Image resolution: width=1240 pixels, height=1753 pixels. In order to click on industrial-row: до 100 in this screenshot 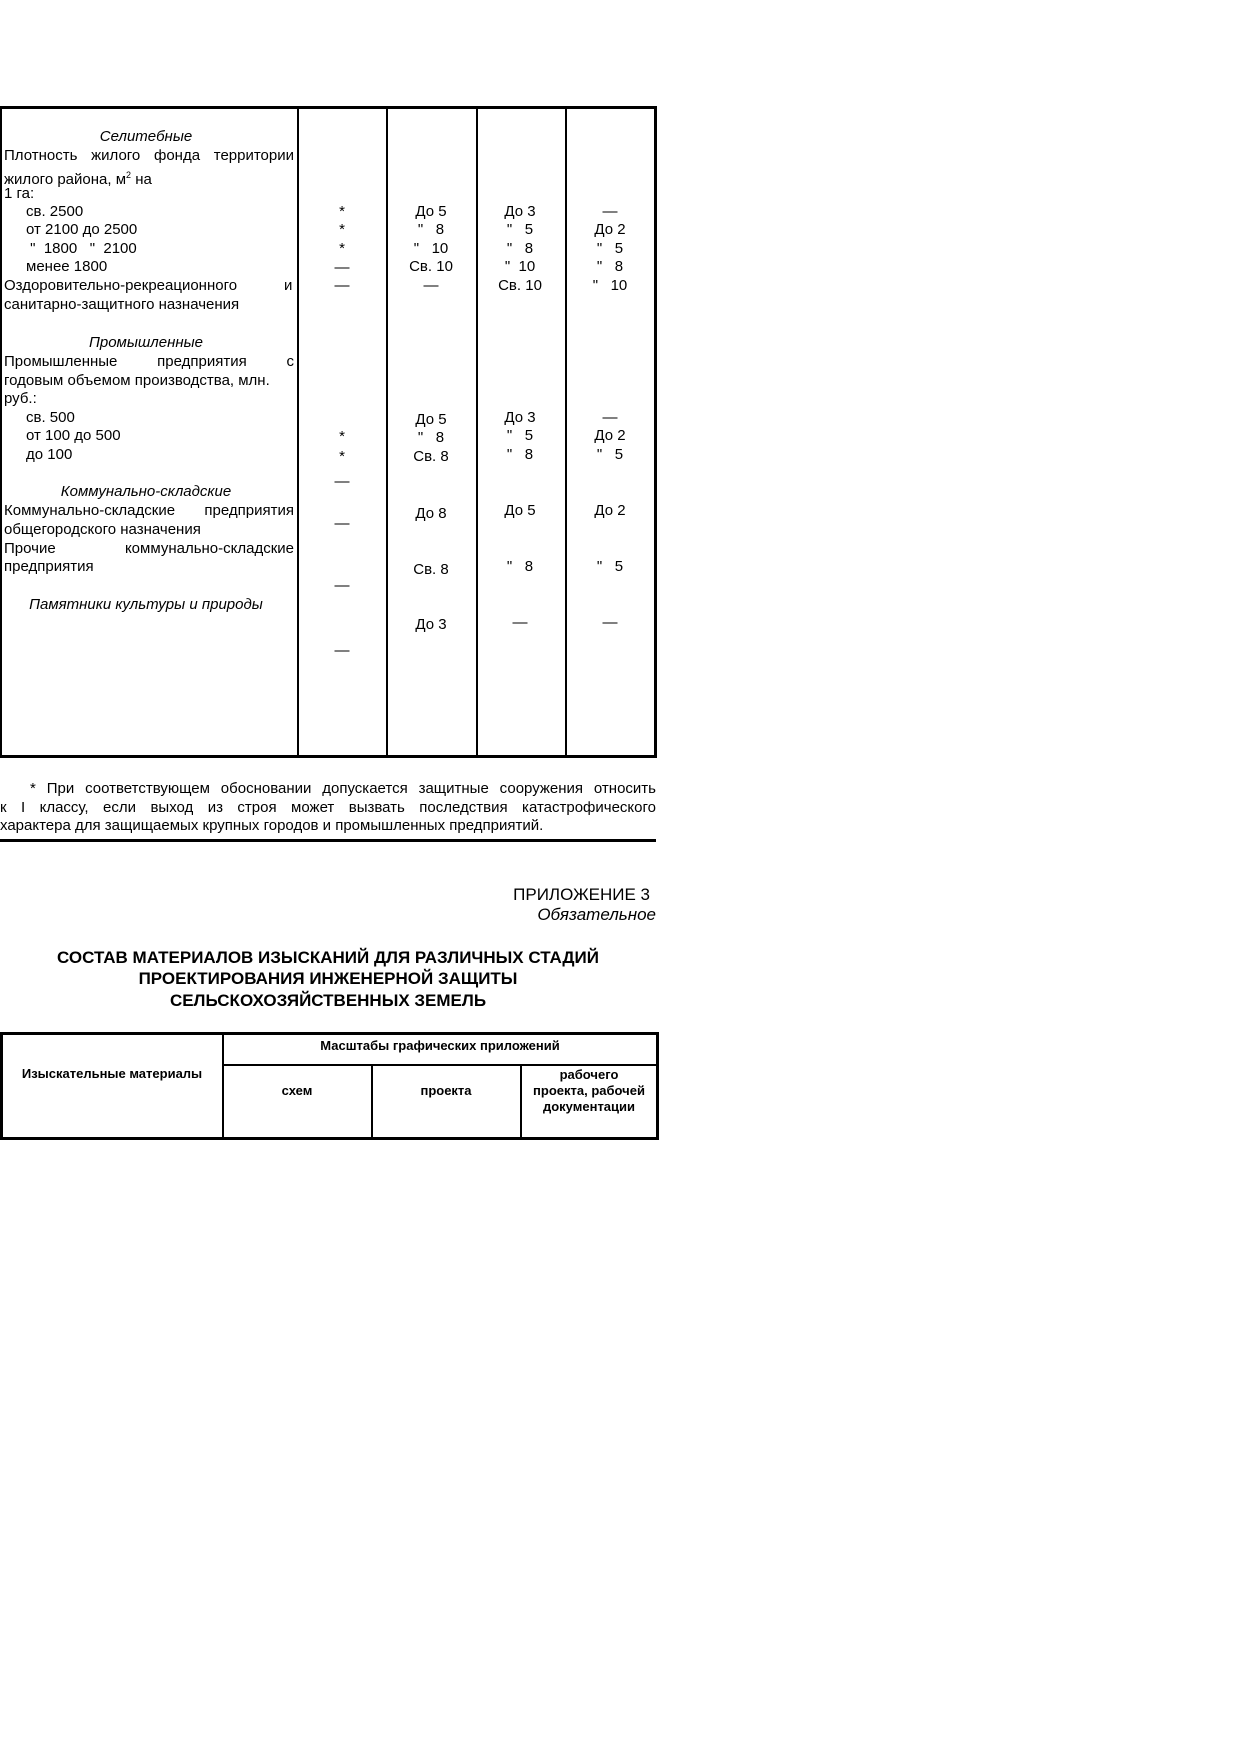, I will do `click(49, 454)`.